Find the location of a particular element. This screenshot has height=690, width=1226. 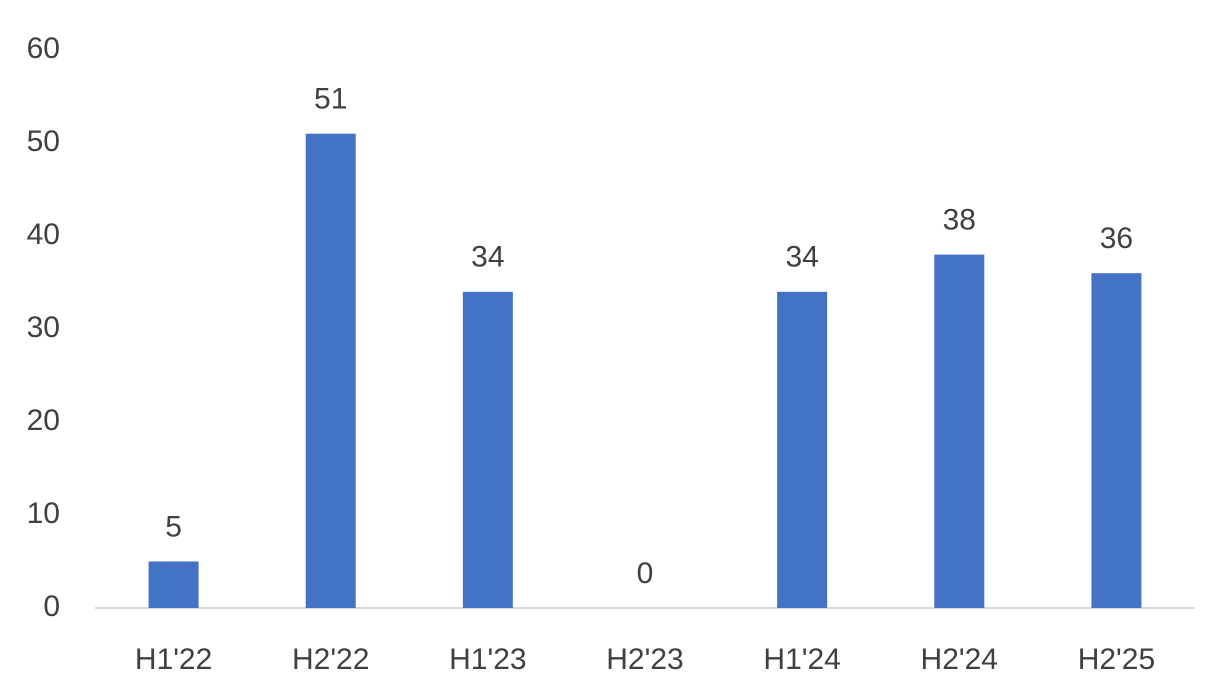

y-tick-label: 50 is located at coordinates (43, 141).